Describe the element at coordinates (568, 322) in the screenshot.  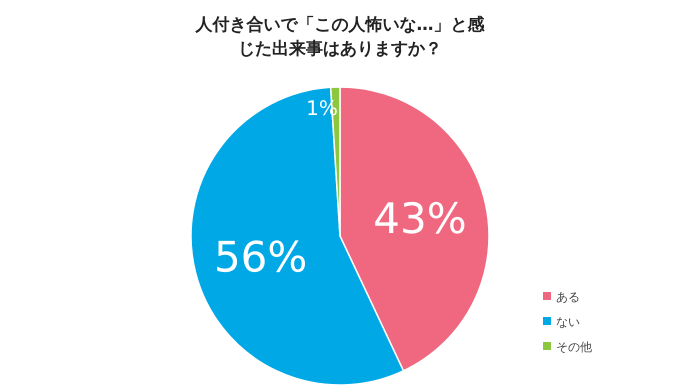
I see `legend-label: ない` at that location.